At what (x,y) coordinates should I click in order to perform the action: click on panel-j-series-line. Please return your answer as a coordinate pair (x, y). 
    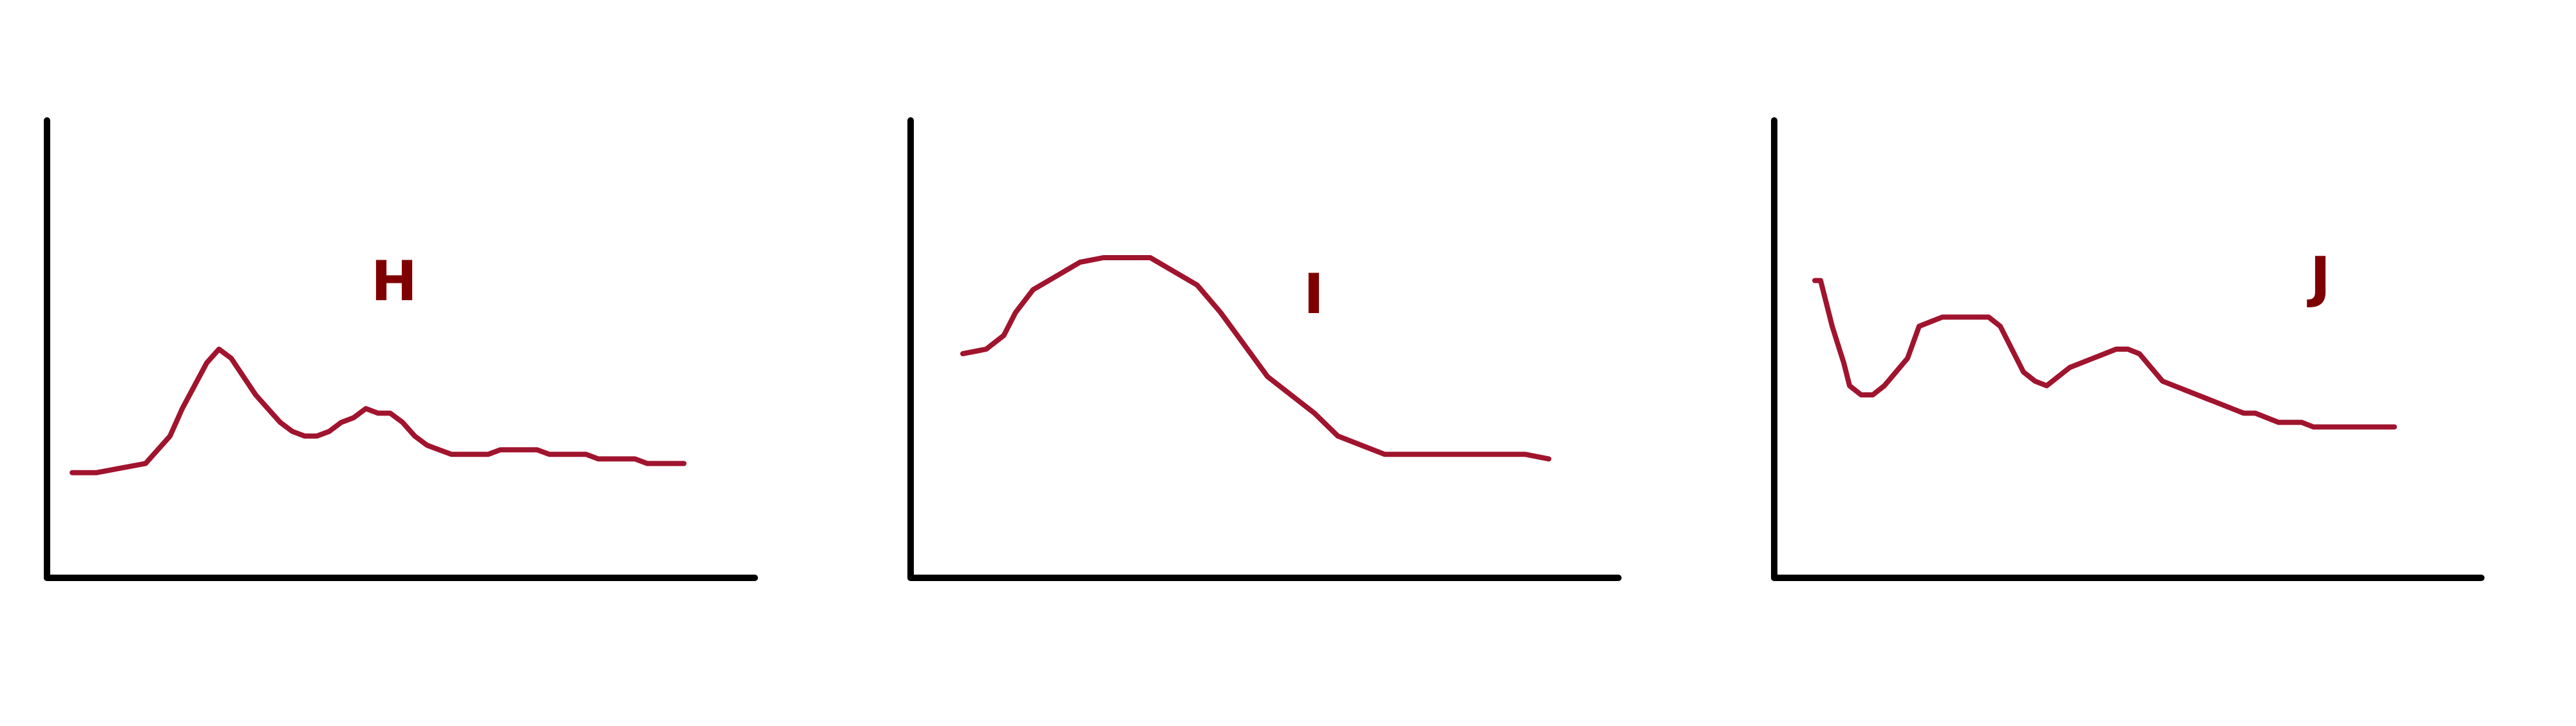
    Looking at the image, I should click on (2104, 354).